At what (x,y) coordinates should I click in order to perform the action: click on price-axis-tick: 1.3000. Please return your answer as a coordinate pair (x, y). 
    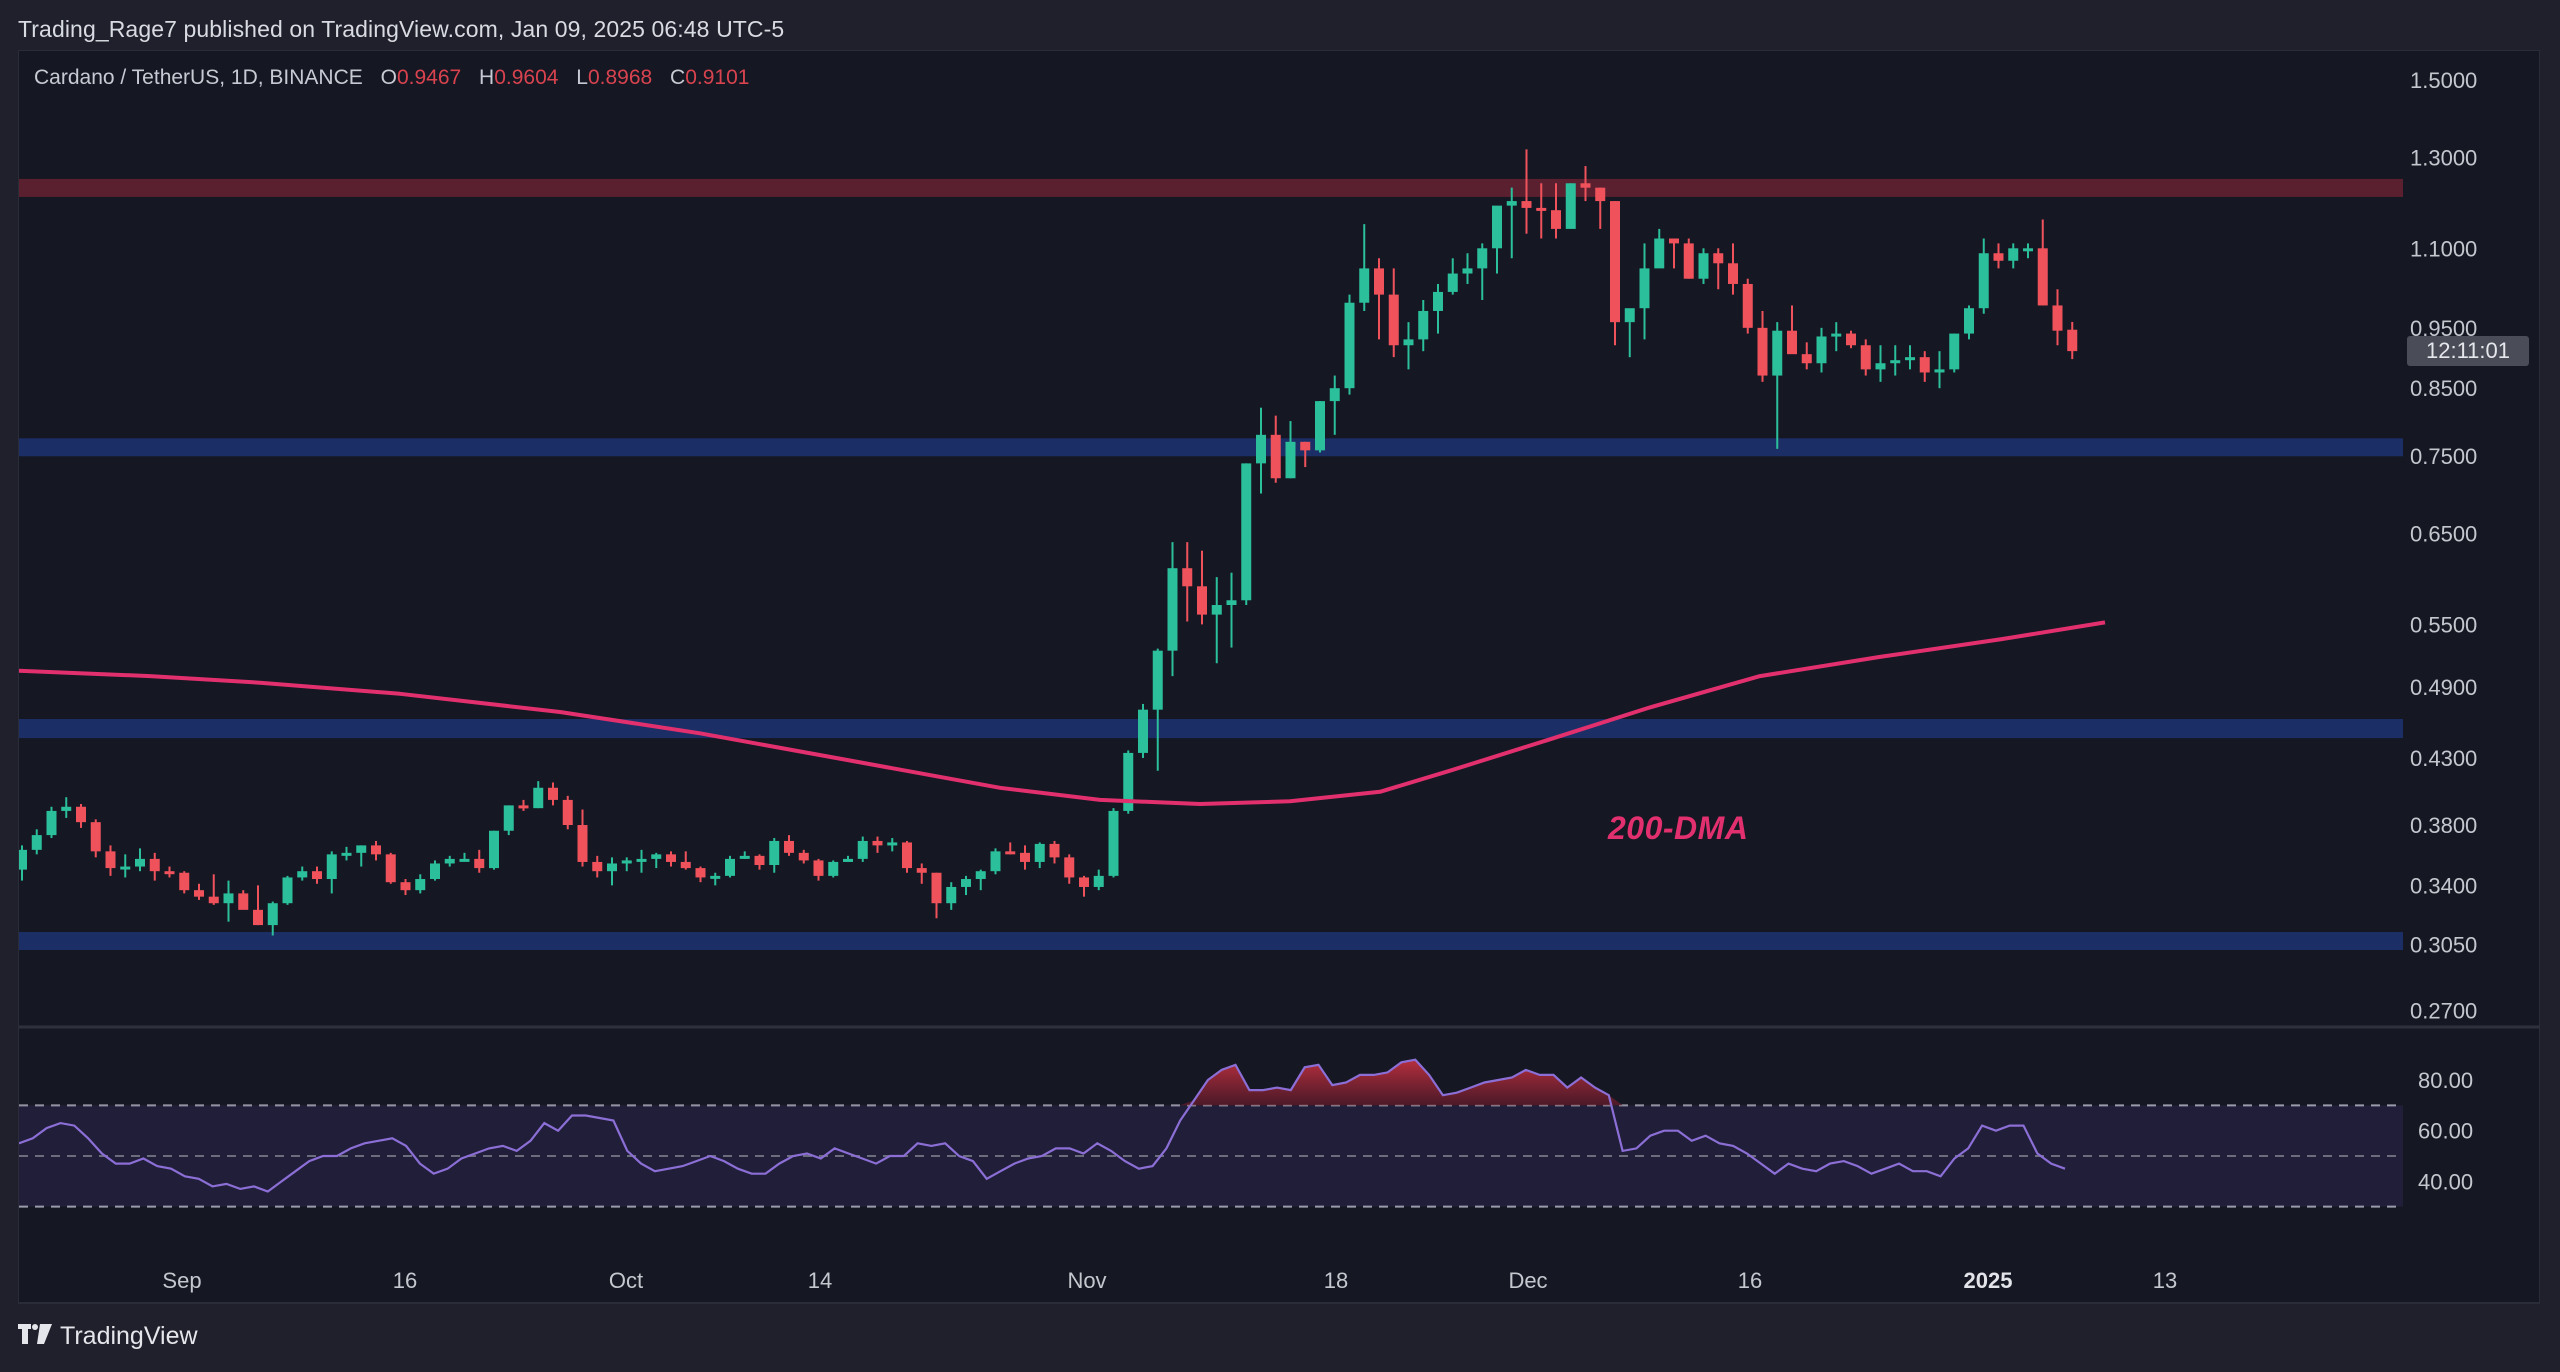
    Looking at the image, I should click on (2443, 158).